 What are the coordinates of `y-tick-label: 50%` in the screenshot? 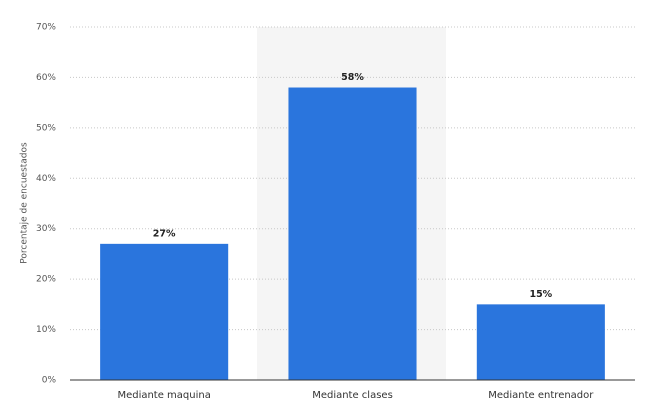 It's located at (46, 128).